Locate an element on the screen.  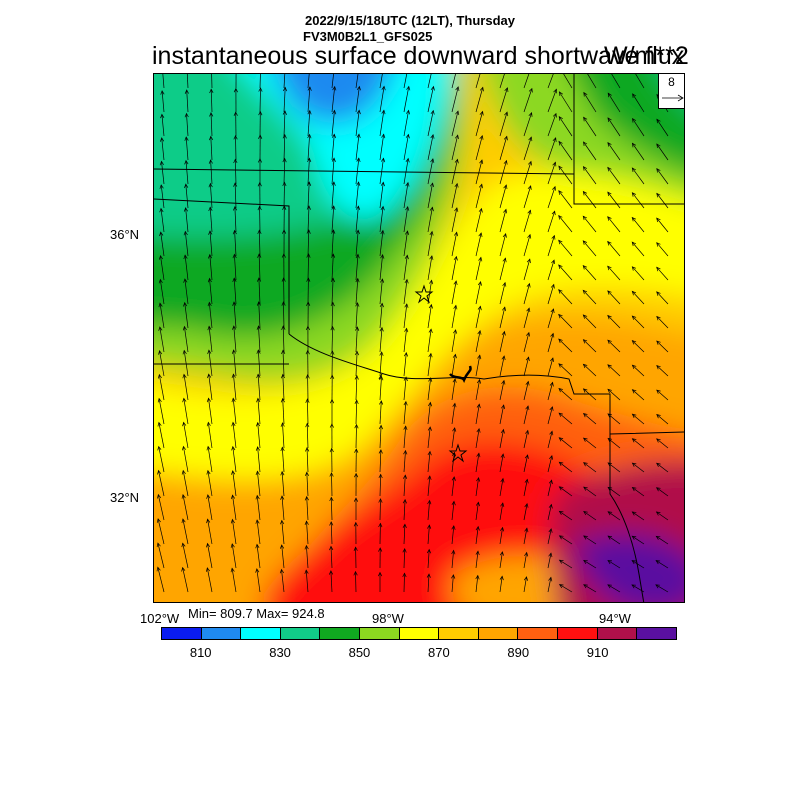
lon-label-98w: 98°W is located at coordinates (388, 618).